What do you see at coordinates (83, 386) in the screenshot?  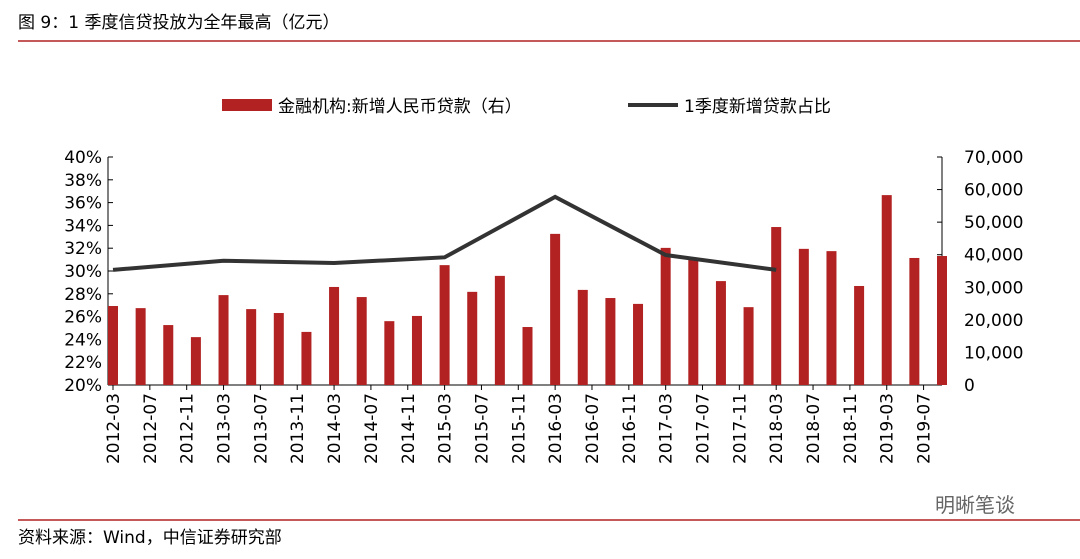 I see `y-tick-label: 20%` at bounding box center [83, 386].